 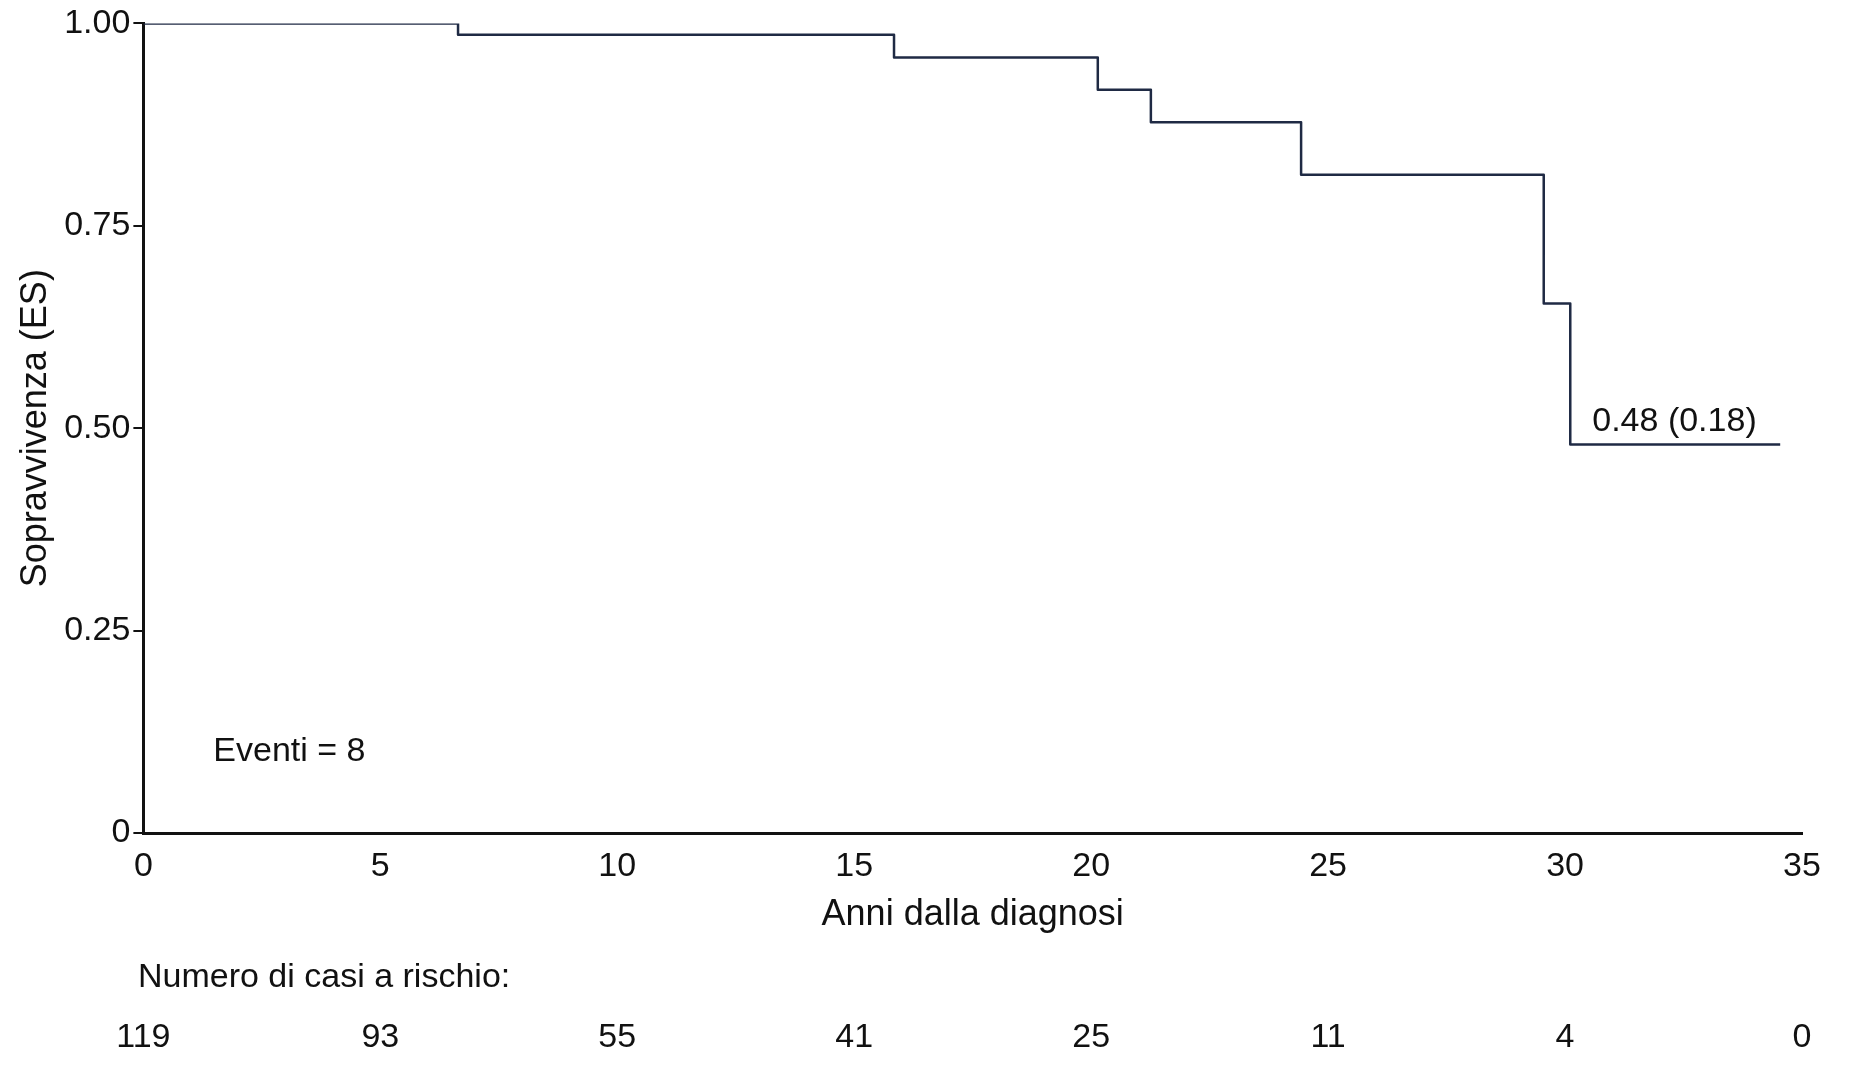 What do you see at coordinates (97, 425) in the screenshot?
I see `y-tick-label: 0.50` at bounding box center [97, 425].